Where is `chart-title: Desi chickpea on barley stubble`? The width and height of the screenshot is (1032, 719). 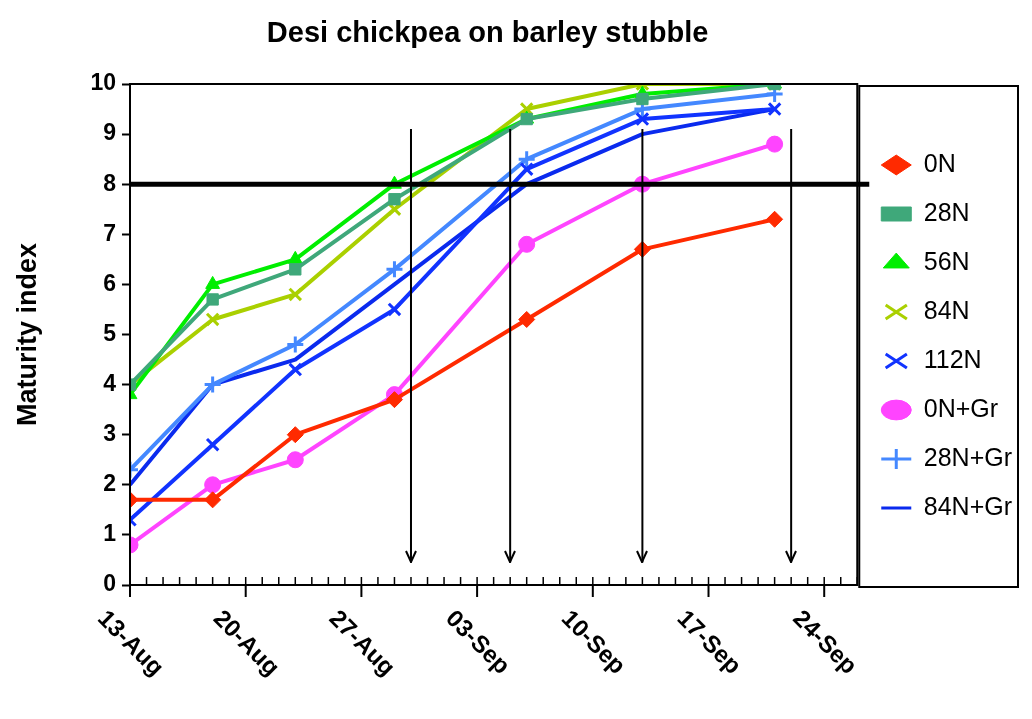
chart-title: Desi chickpea on barley stubble is located at coordinates (487, 32).